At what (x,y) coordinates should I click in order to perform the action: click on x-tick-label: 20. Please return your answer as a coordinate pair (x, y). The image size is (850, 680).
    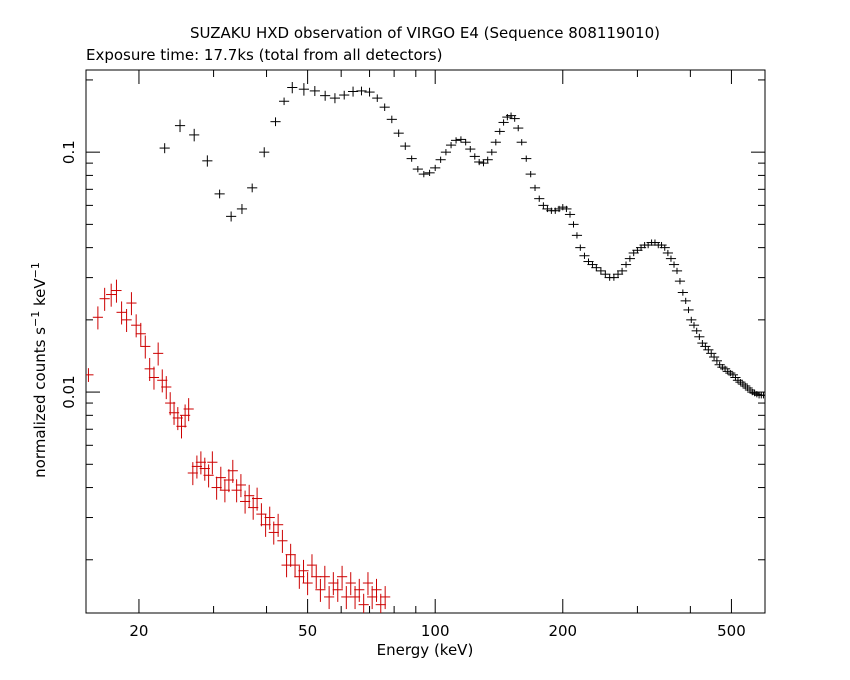
    Looking at the image, I should click on (138, 631).